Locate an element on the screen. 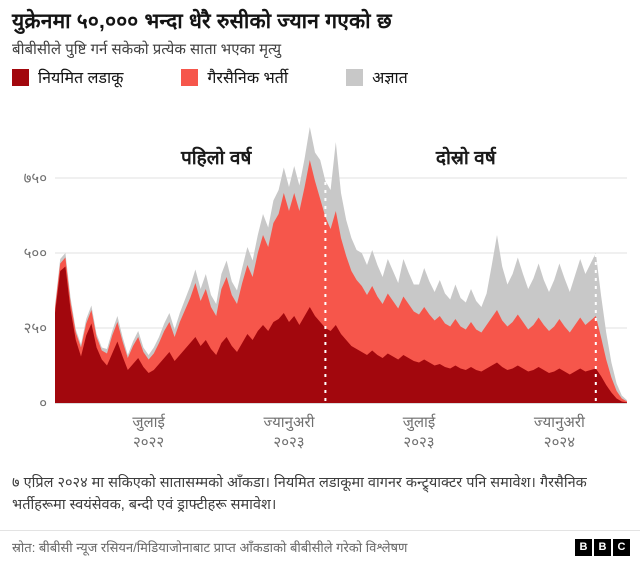  bbc-logo-letter: C is located at coordinates (621, 547).